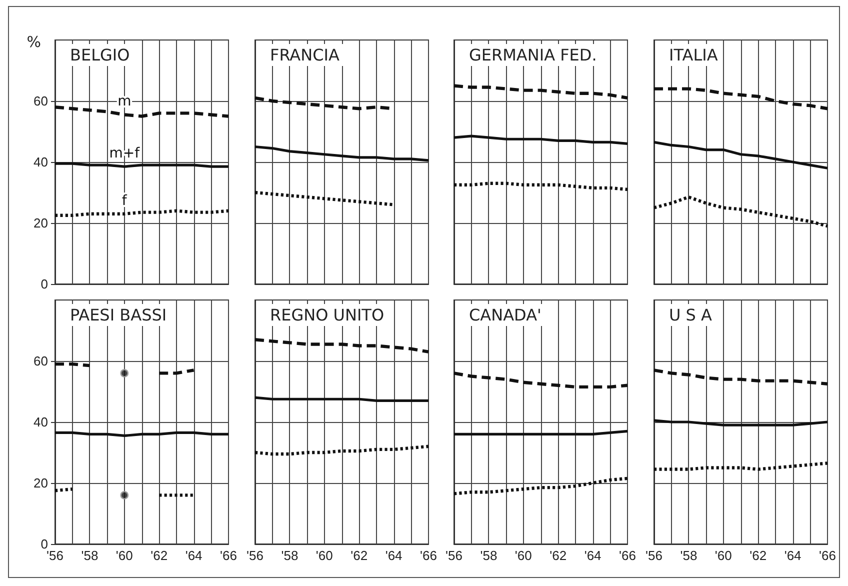 This screenshot has height=586, width=848. What do you see at coordinates (304, 55) in the screenshot?
I see `chart-title: FRANCIA` at bounding box center [304, 55].